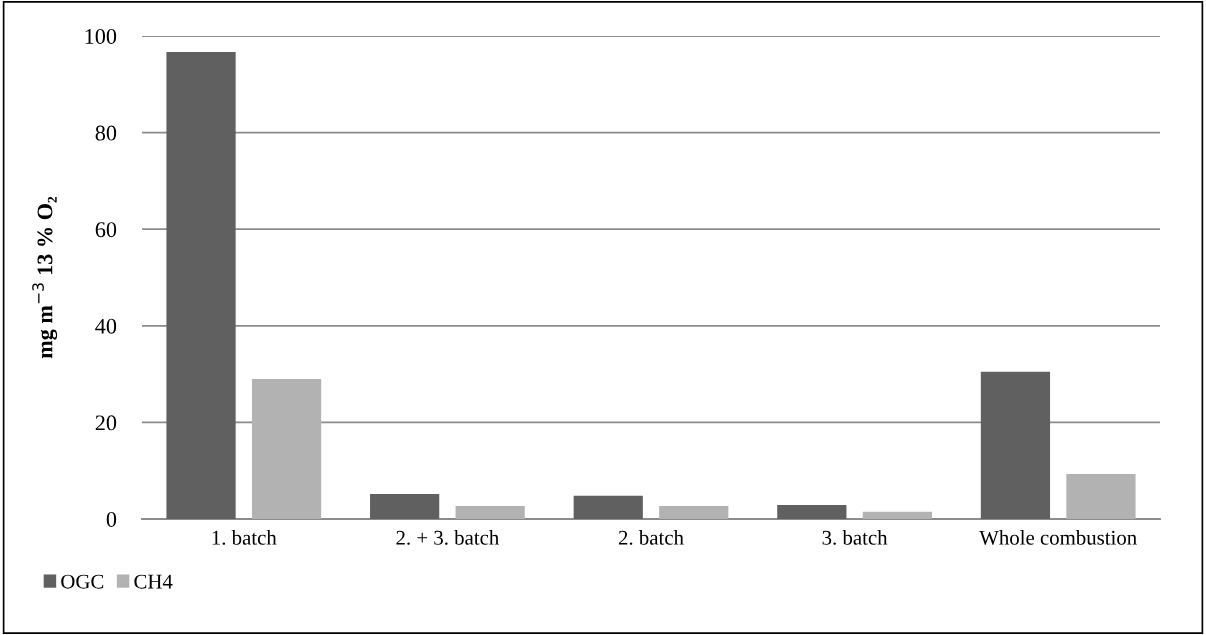  What do you see at coordinates (101, 36) in the screenshot?
I see `y-tick-label: 100` at bounding box center [101, 36].